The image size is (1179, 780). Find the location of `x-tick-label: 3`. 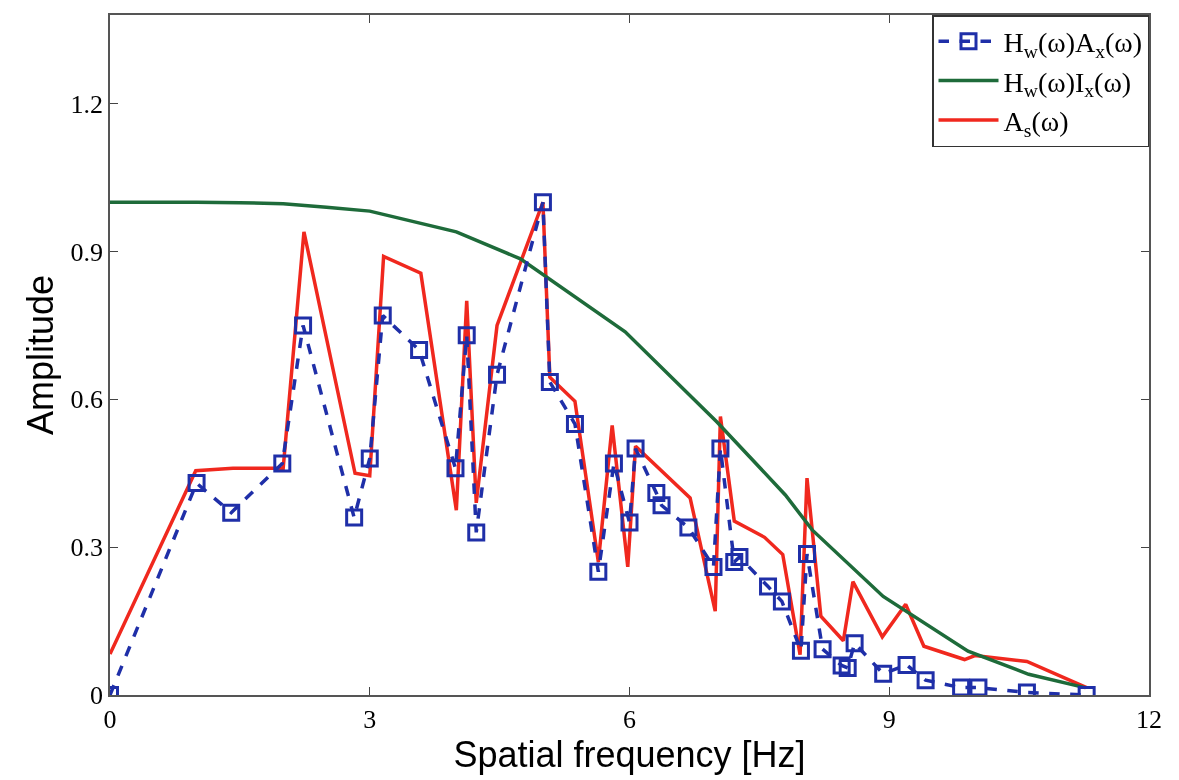

x-tick-label: 3 is located at coordinates (370, 719).